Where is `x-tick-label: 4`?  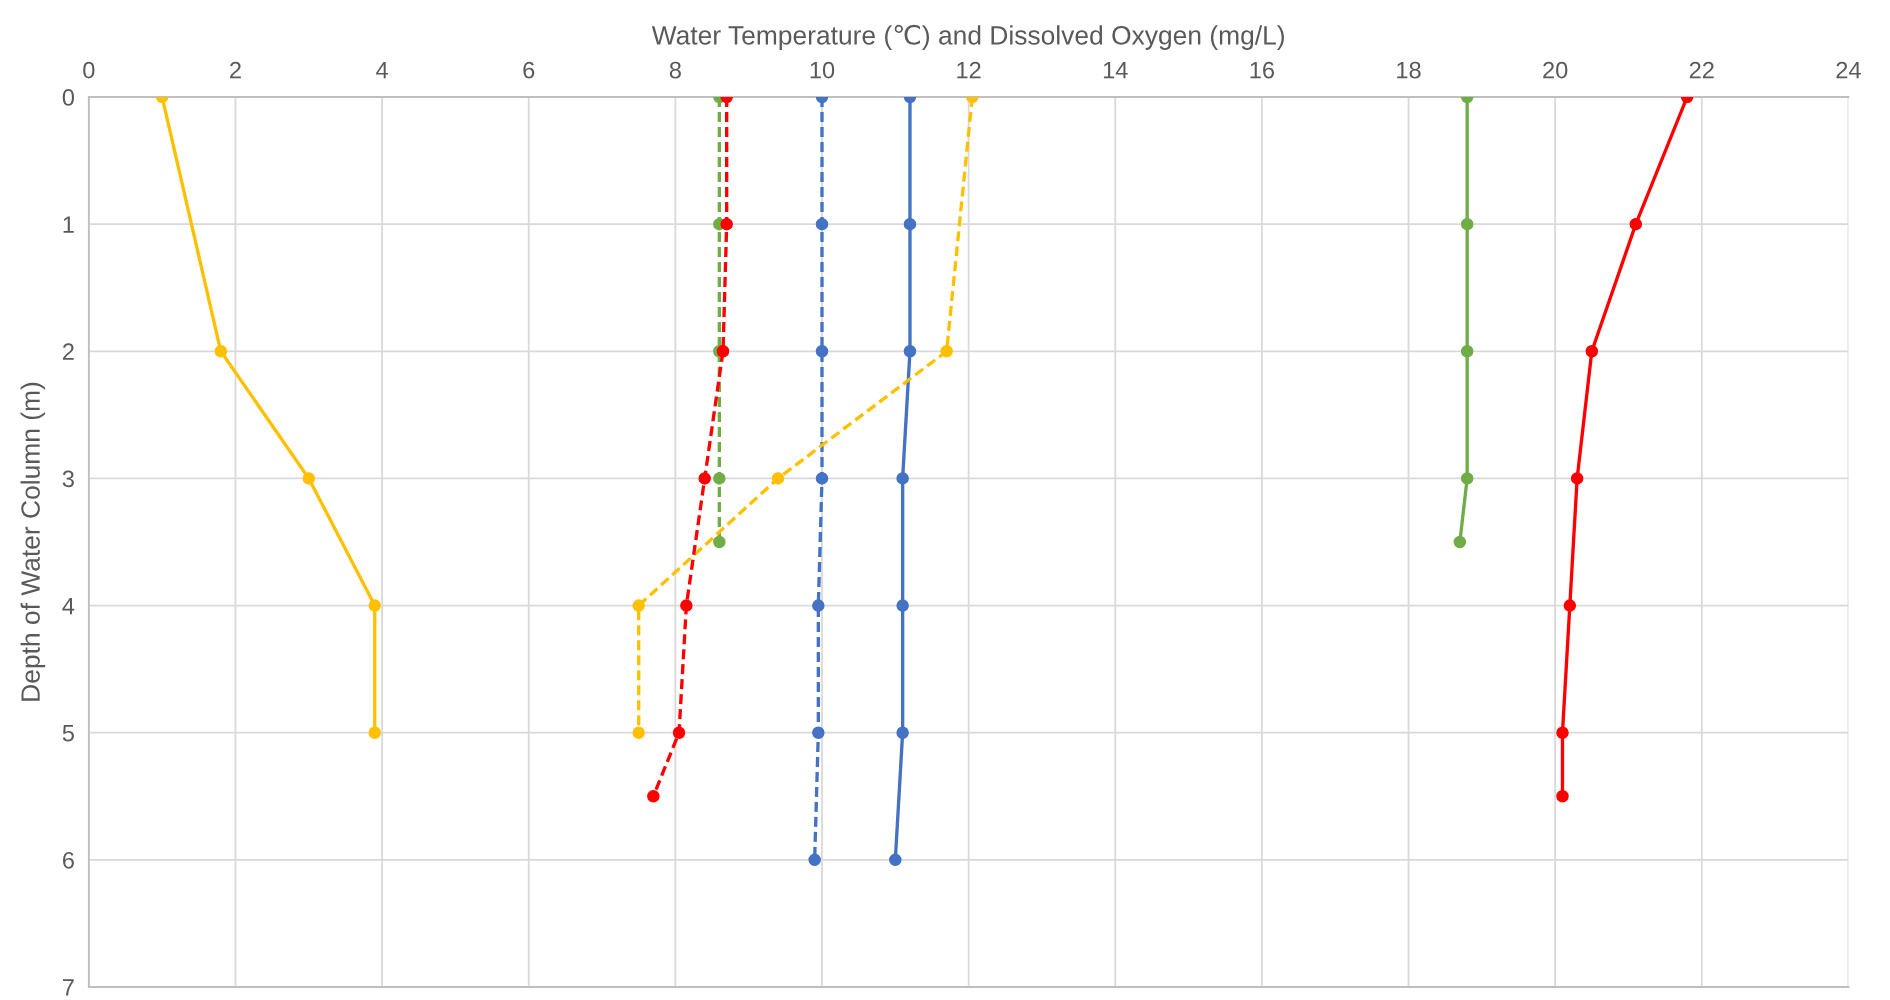 x-tick-label: 4 is located at coordinates (382, 70).